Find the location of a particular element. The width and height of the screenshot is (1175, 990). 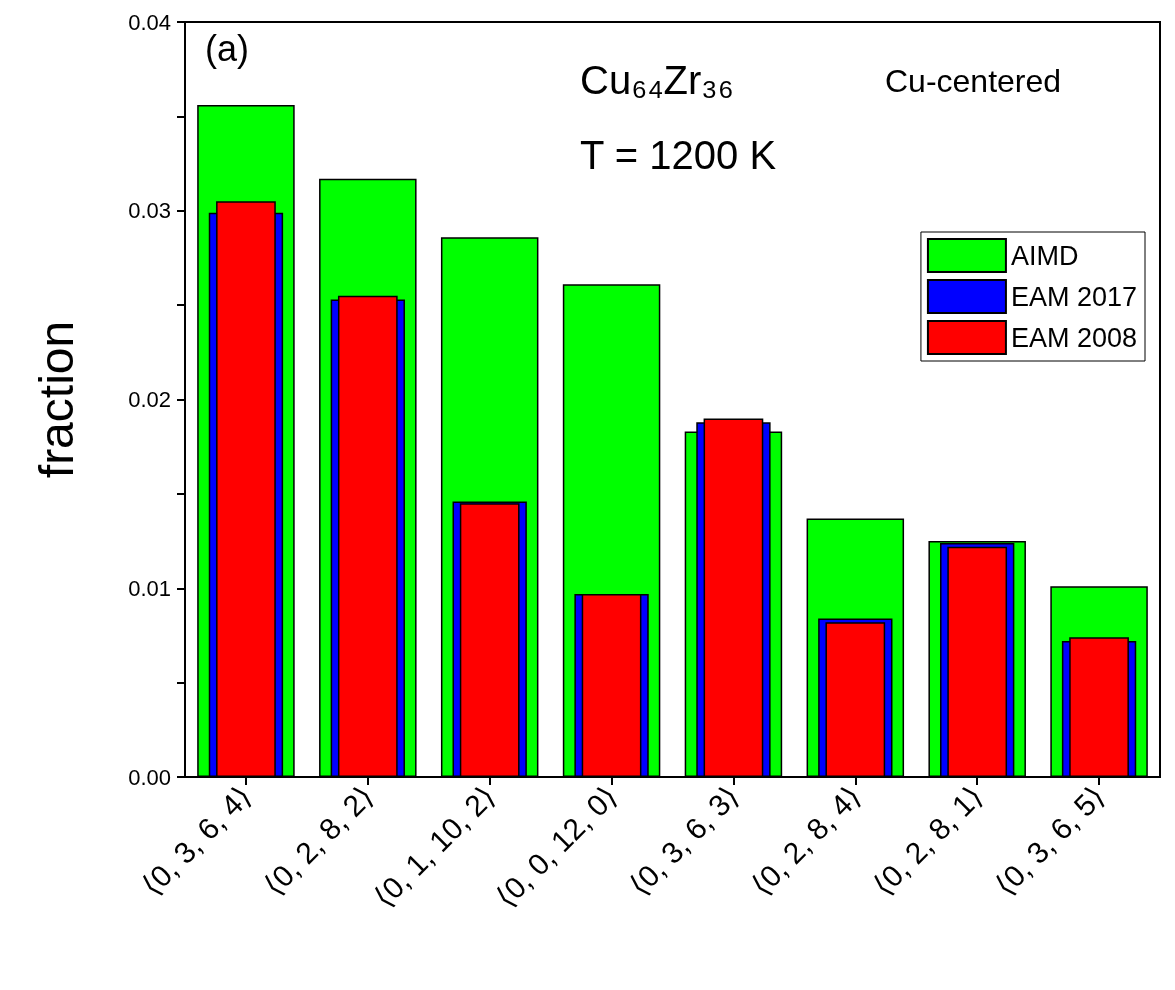

annotation: (a) is located at coordinates (227, 48).